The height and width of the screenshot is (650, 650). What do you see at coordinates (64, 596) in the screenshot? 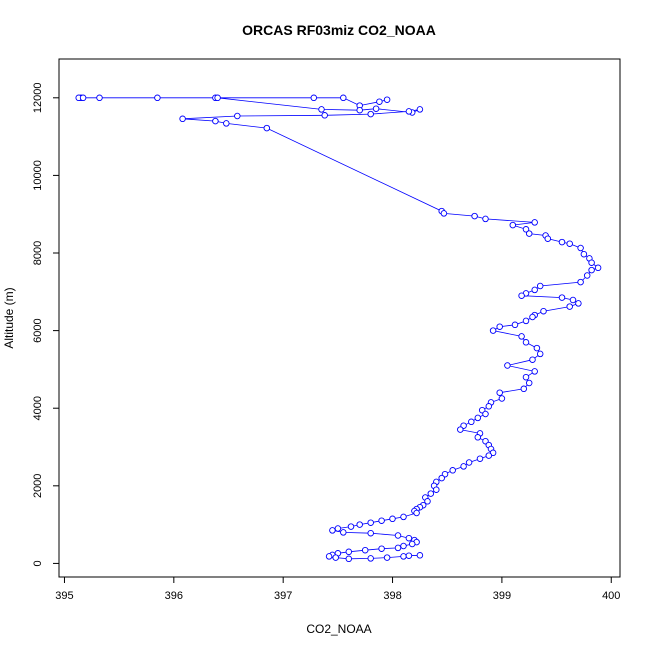
I see `x-tick-label: 395` at bounding box center [64, 596].